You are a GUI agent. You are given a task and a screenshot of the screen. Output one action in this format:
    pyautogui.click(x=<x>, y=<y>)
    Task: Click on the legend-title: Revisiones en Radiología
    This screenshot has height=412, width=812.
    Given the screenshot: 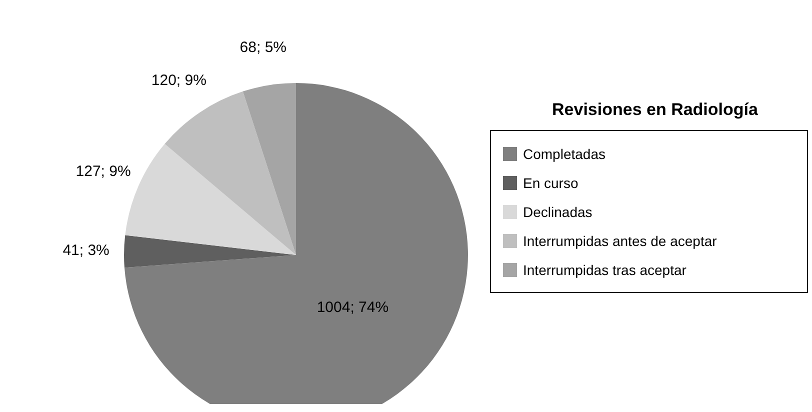 What is the action you would take?
    pyautogui.click(x=655, y=110)
    